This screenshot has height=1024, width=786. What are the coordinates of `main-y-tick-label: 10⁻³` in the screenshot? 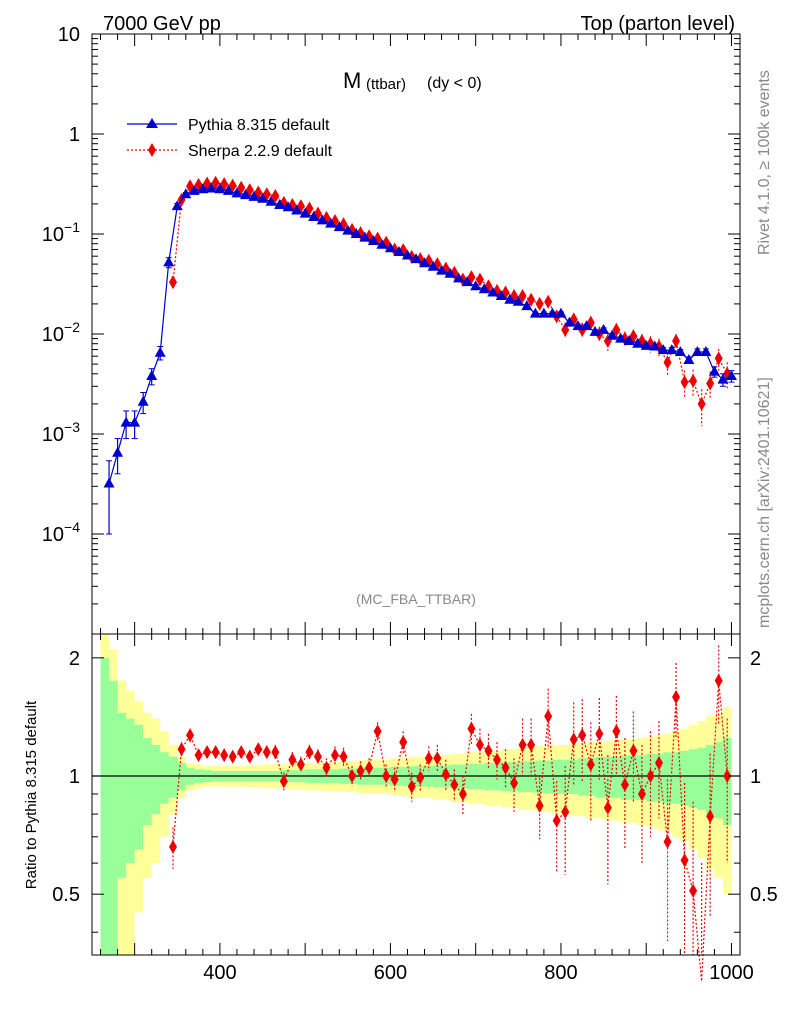 It's located at (61, 432).